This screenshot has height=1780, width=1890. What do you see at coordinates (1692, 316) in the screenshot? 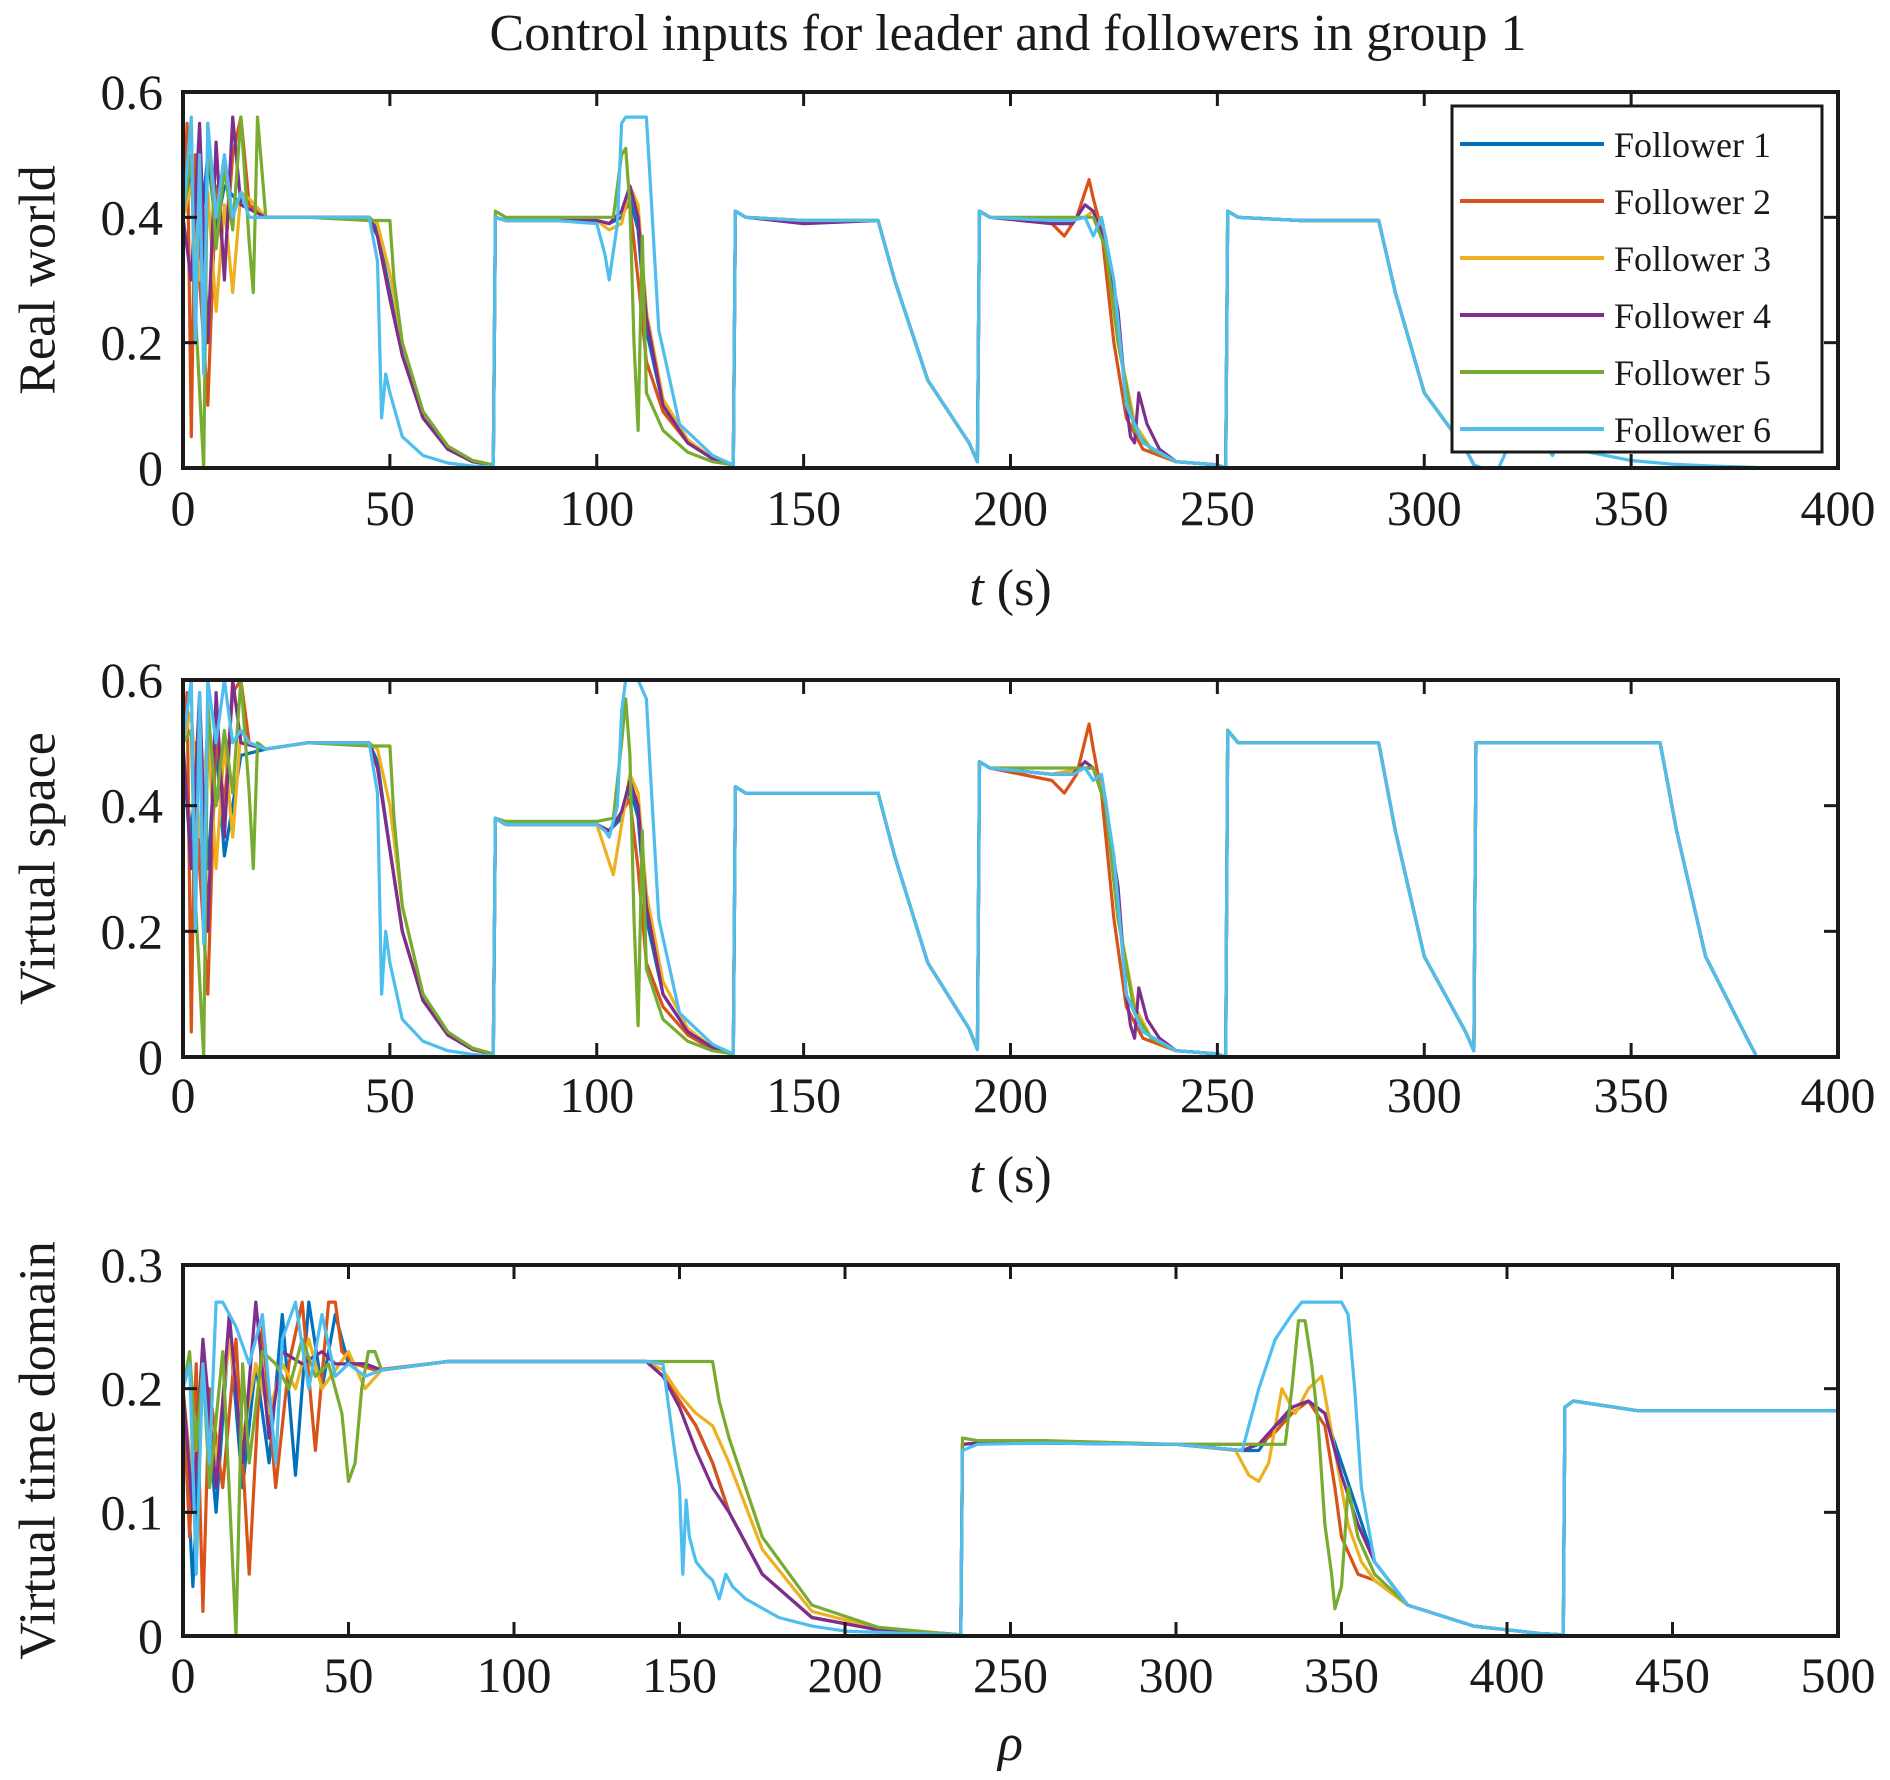
I see `legend-label-follower-4: Follower 4` at bounding box center [1692, 316].